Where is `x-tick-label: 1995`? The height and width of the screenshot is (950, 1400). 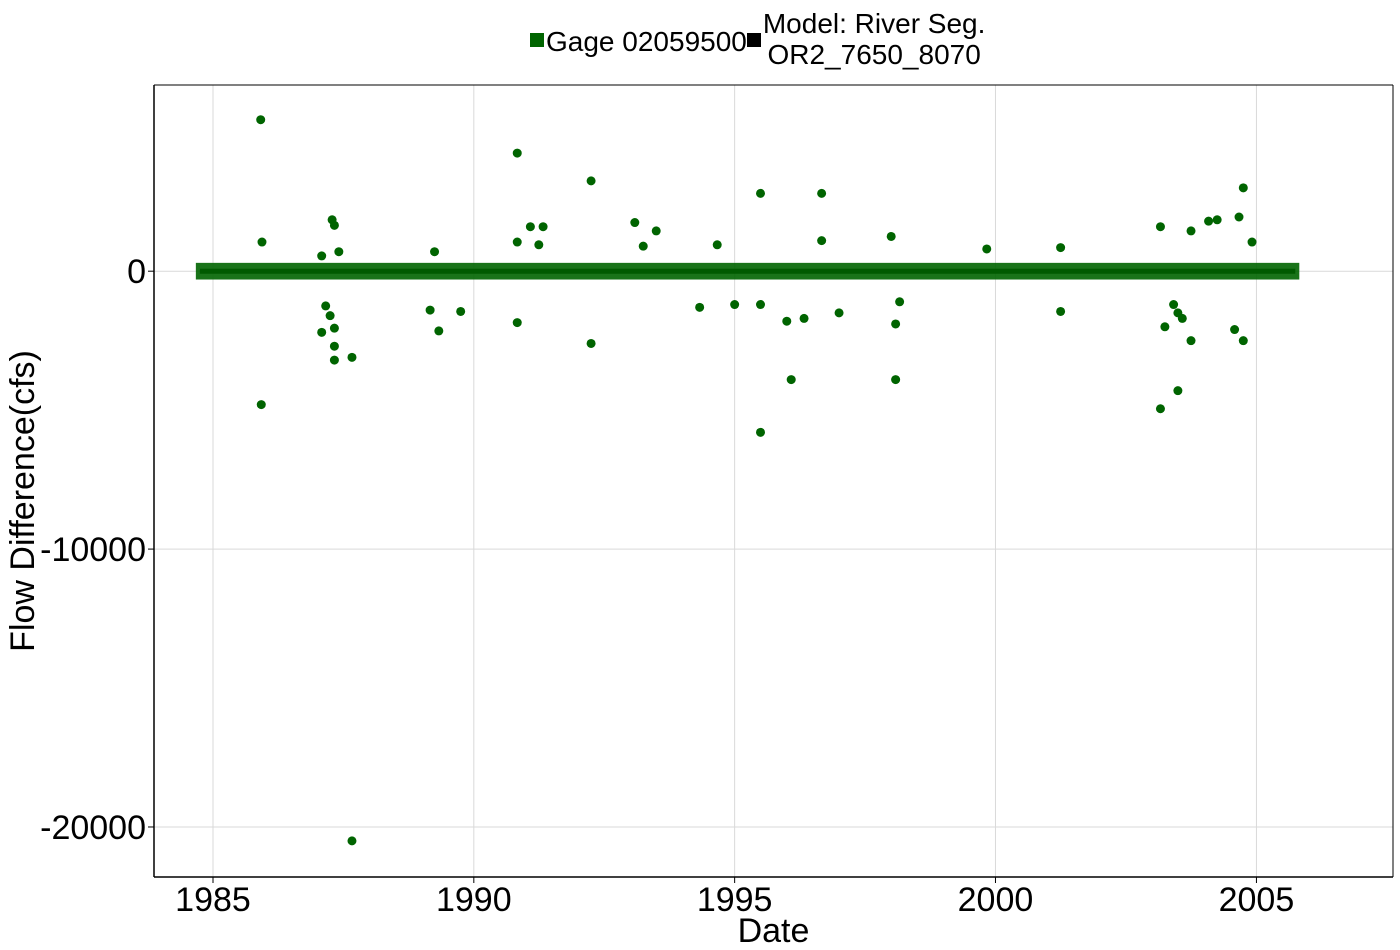 x-tick-label: 1995 is located at coordinates (735, 900).